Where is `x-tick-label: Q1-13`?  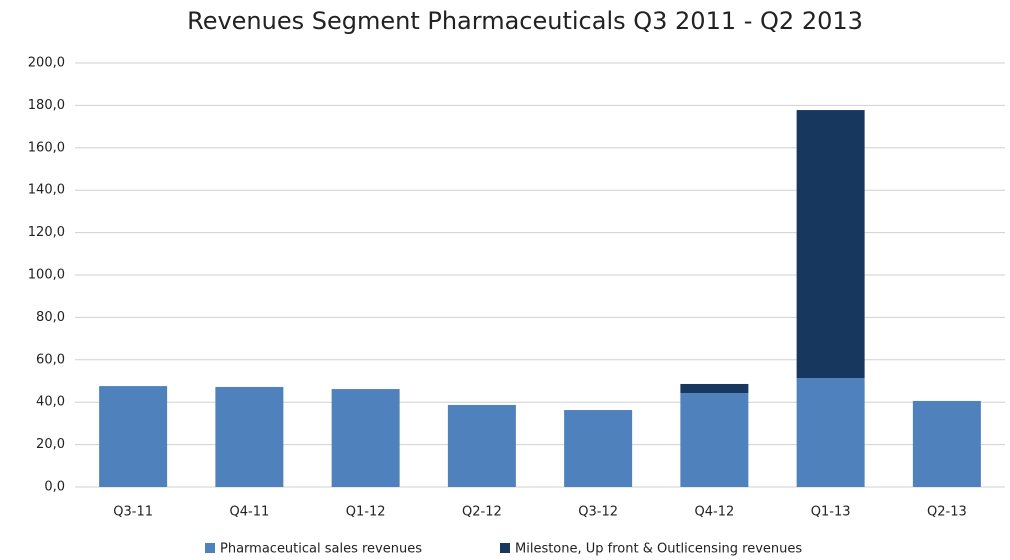 x-tick-label: Q1-13 is located at coordinates (831, 512).